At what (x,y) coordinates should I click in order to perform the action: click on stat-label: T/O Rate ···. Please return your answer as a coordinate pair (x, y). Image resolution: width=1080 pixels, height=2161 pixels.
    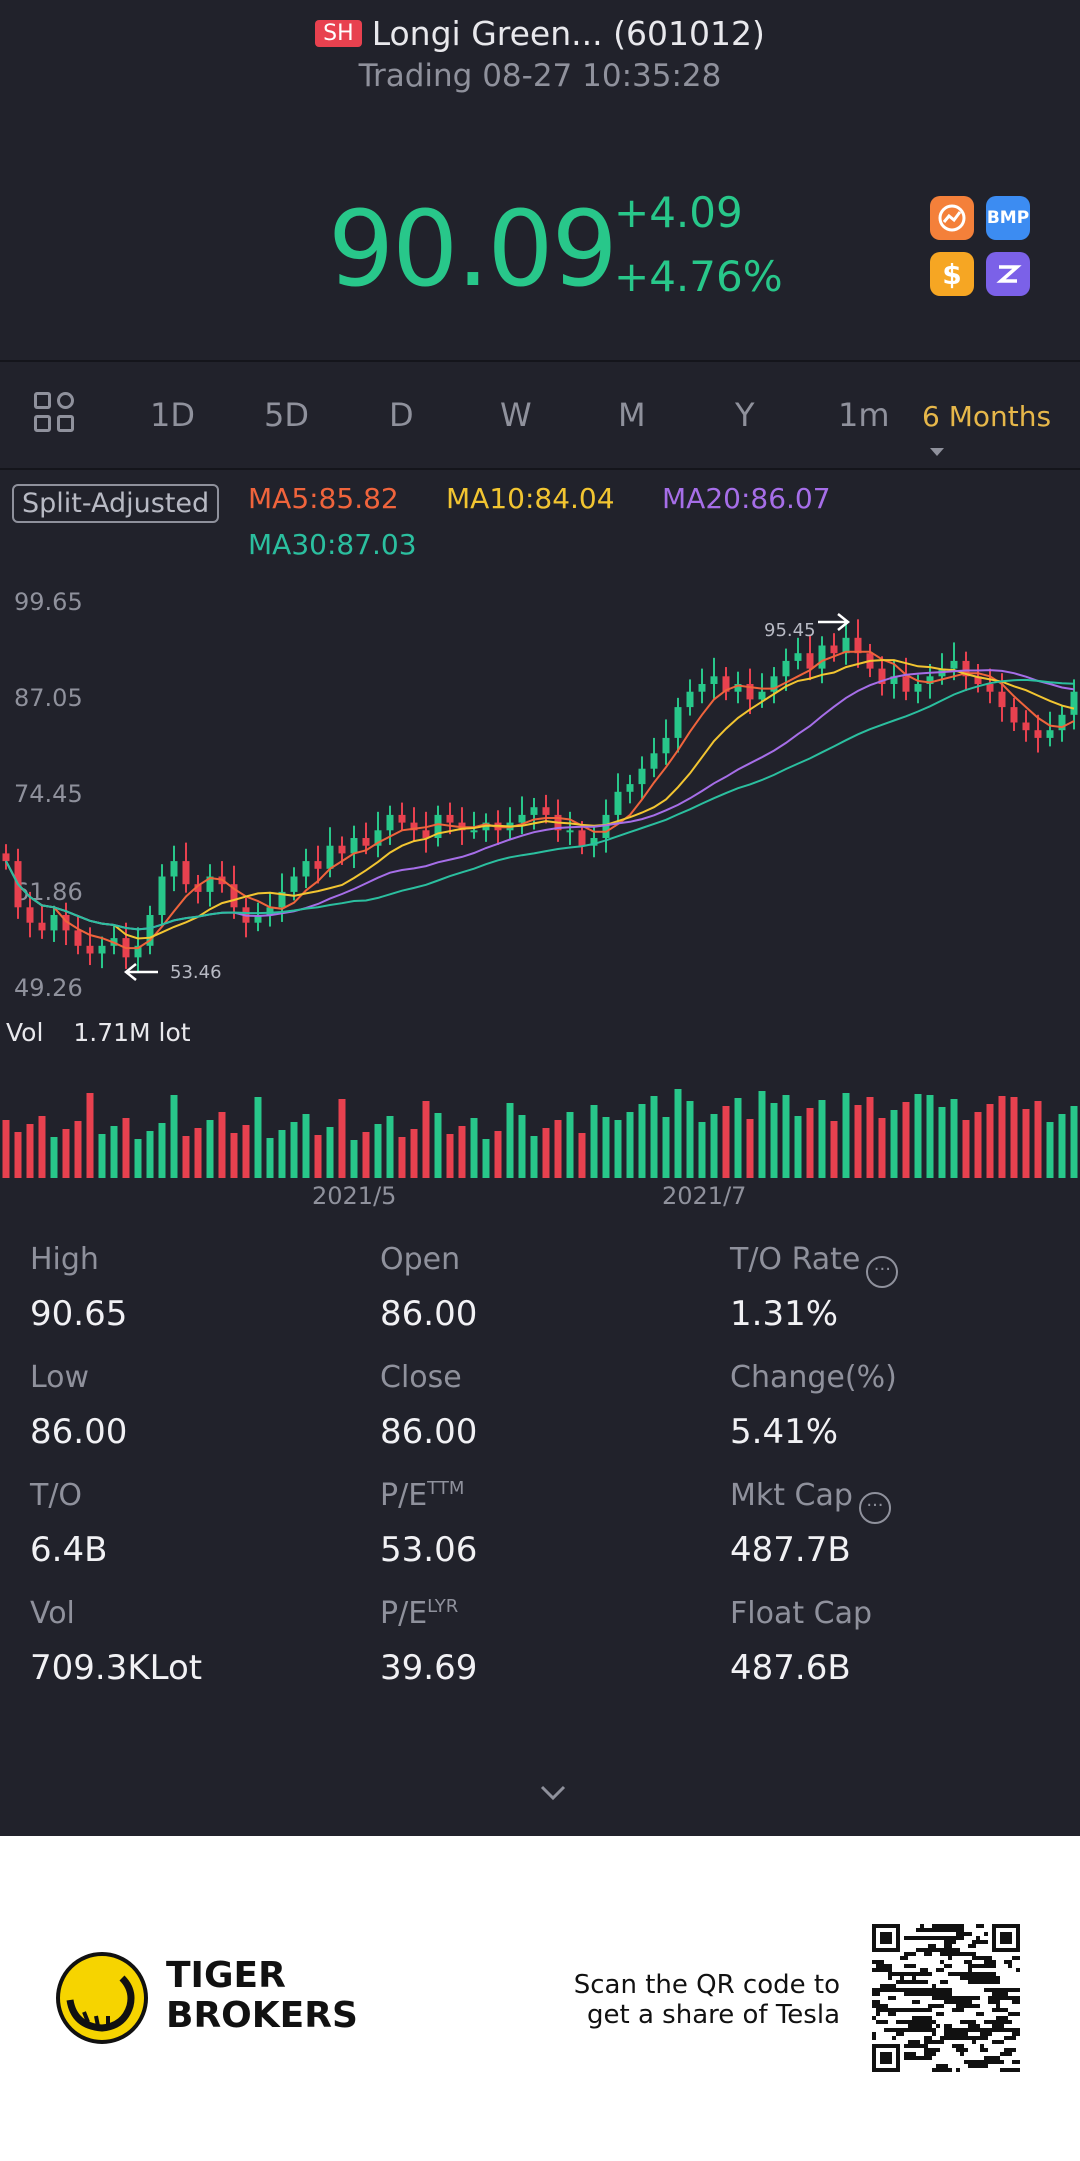
    Looking at the image, I should click on (814, 1265).